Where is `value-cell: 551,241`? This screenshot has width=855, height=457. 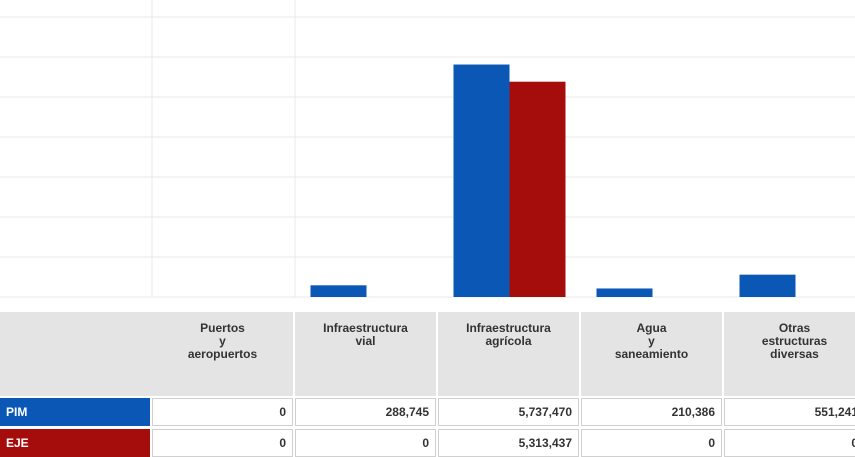 value-cell: 551,241 is located at coordinates (789, 412).